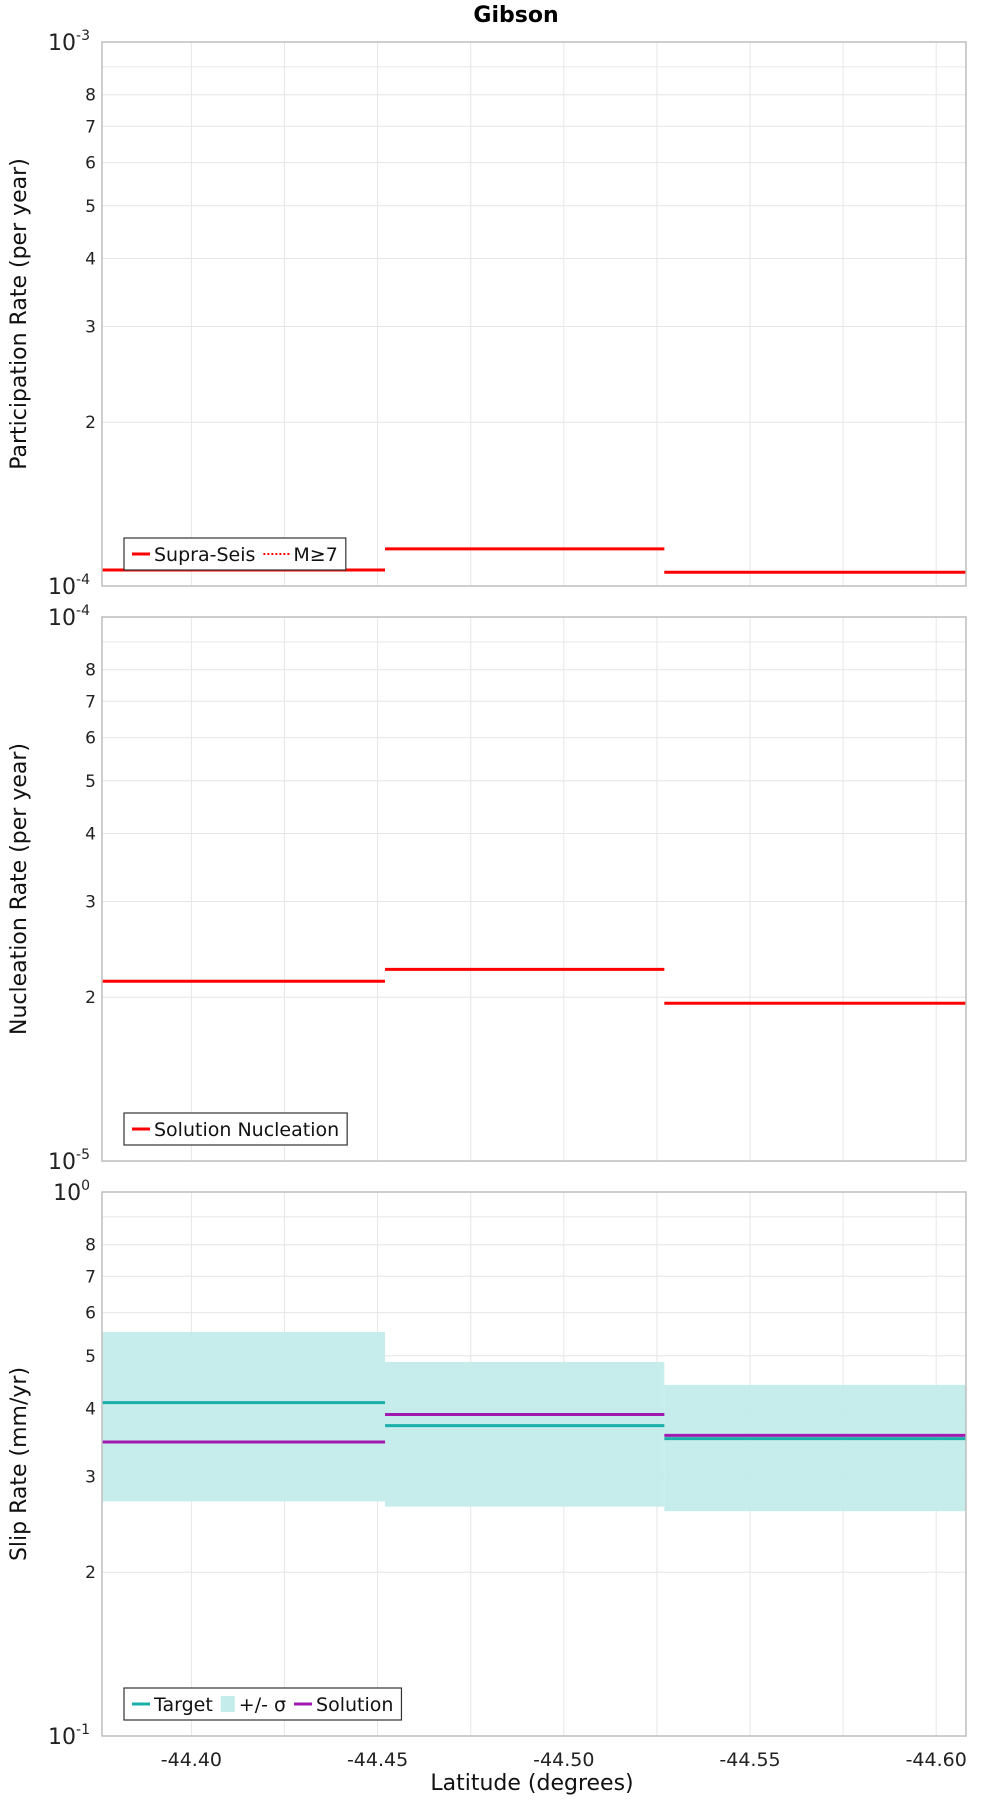 Image resolution: width=1000 pixels, height=1800 pixels. I want to click on x-tick-label: -44.50, so click(563, 1760).